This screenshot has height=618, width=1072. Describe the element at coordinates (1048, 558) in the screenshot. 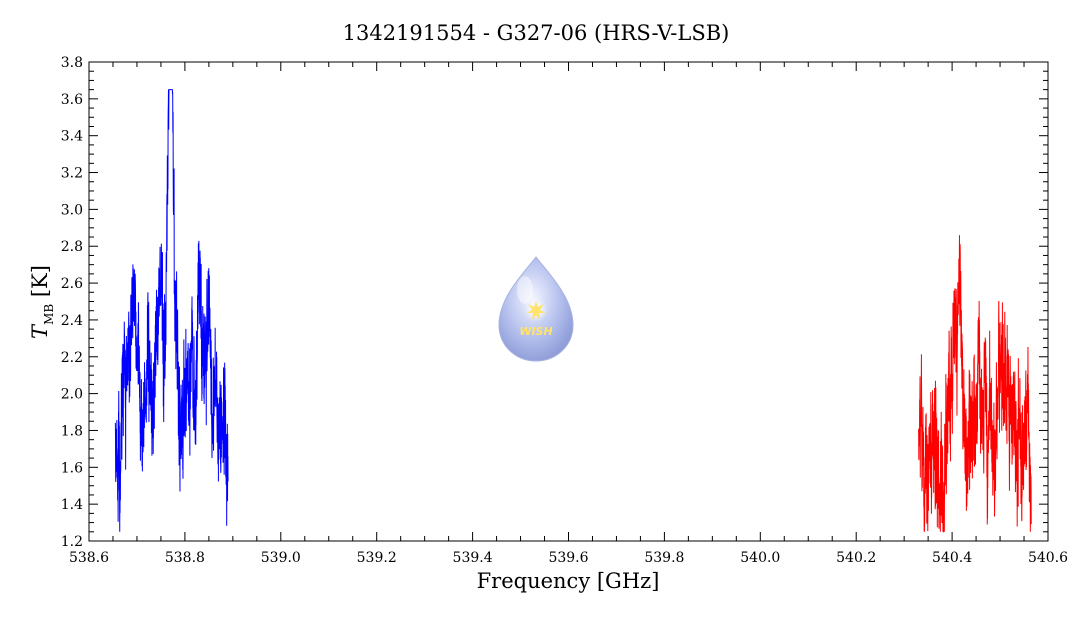

I see `x-tick-label: 540.6` at that location.